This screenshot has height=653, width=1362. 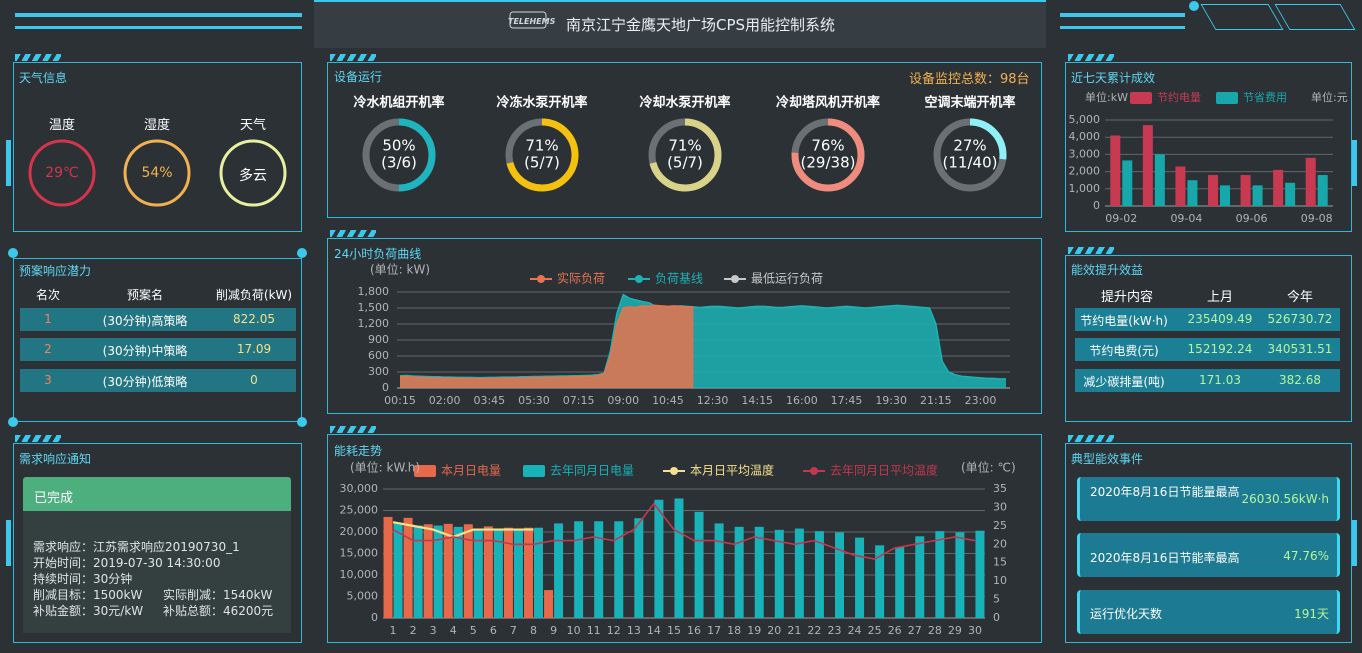 I want to click on notice-line: 补贴总额：46200元, so click(x=218, y=611).